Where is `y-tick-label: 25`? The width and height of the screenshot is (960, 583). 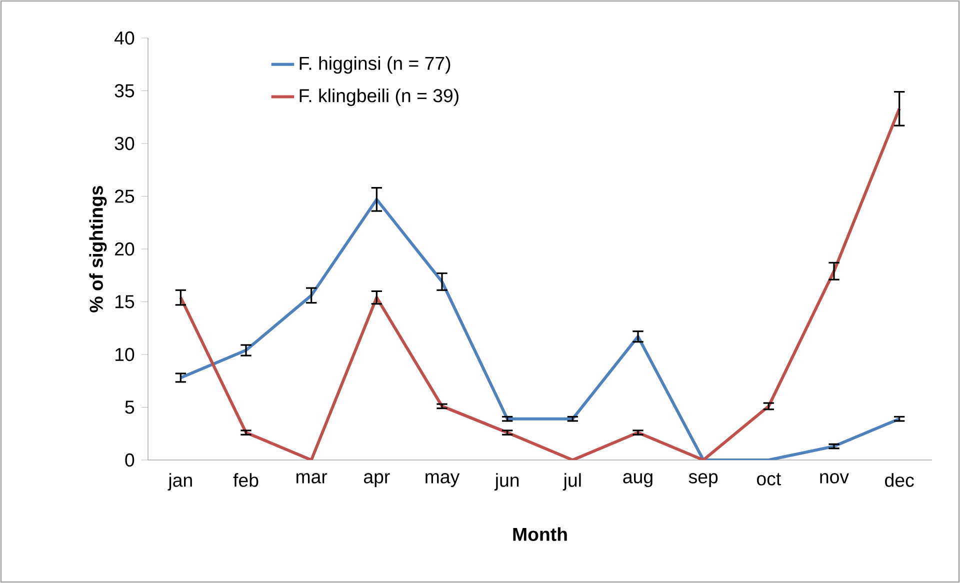
y-tick-label: 25 is located at coordinates (124, 196).